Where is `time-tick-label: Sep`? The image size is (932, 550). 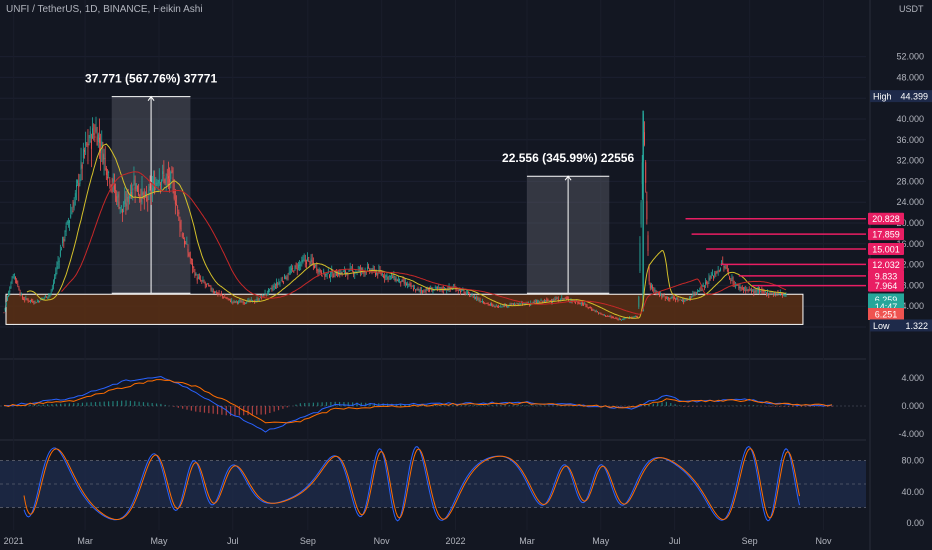
time-tick-label: Sep is located at coordinates (308, 541).